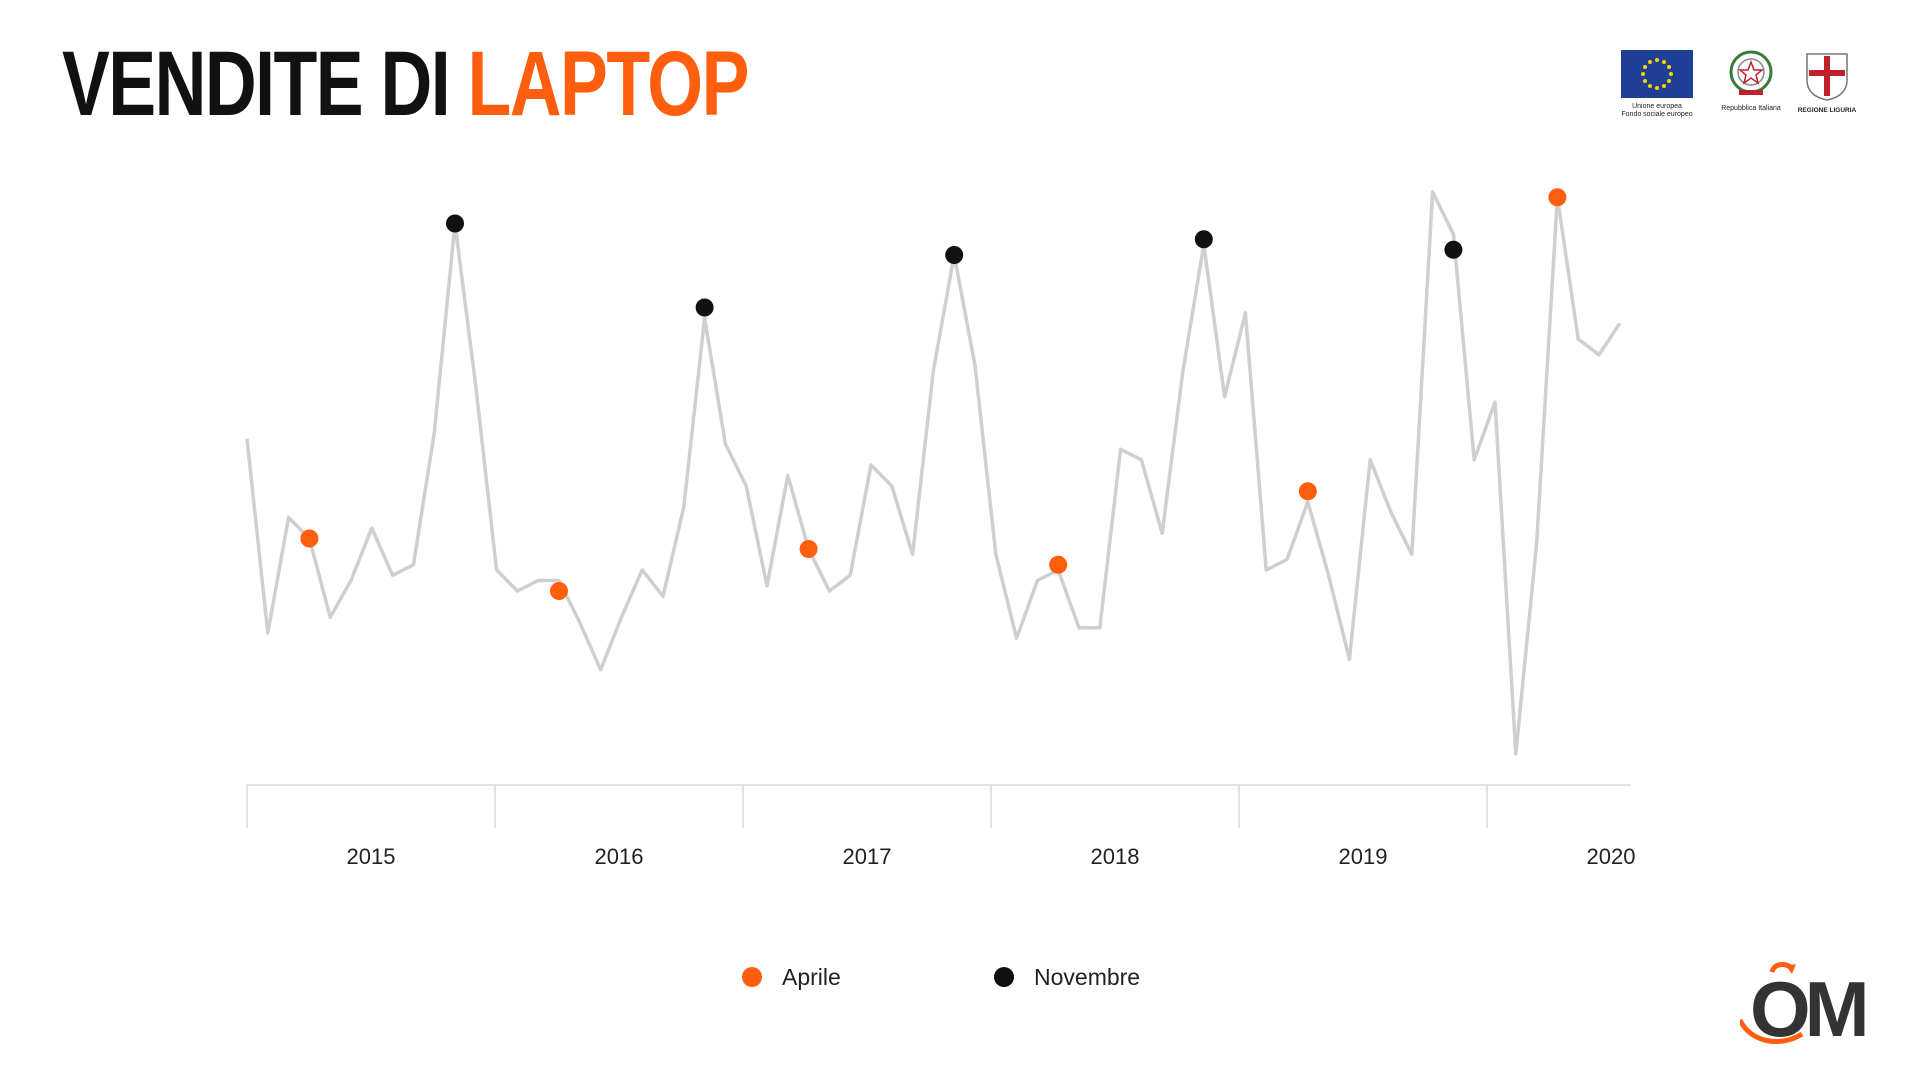  What do you see at coordinates (704, 307) in the screenshot?
I see `marker-novembre-2016` at bounding box center [704, 307].